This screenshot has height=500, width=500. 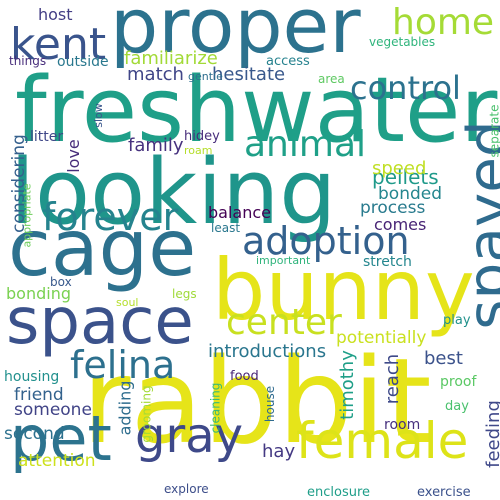 What do you see at coordinates (343, 290) in the screenshot?
I see `word-bunny: bunny` at bounding box center [343, 290].